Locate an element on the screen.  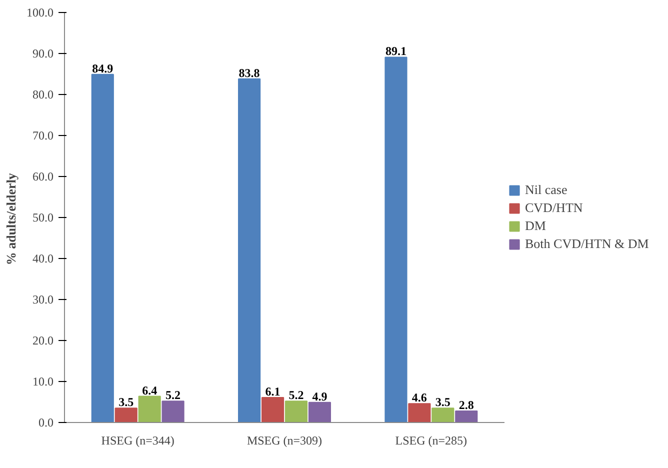
data-label: 84.9 is located at coordinates (103, 68).